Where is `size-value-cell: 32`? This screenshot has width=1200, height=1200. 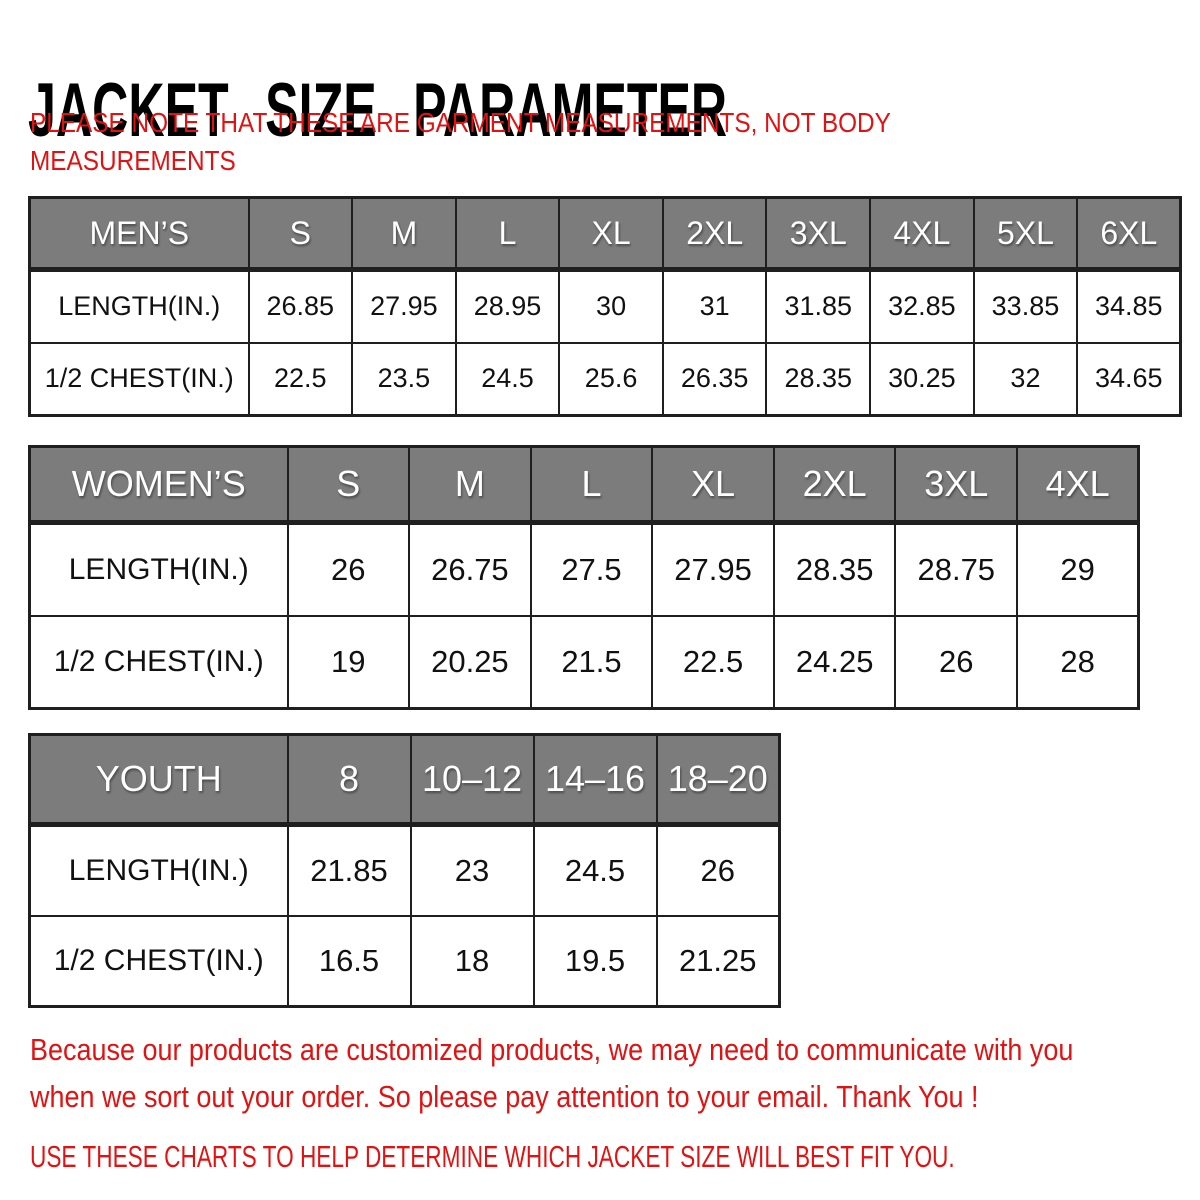
size-value-cell: 32 is located at coordinates (1025, 379).